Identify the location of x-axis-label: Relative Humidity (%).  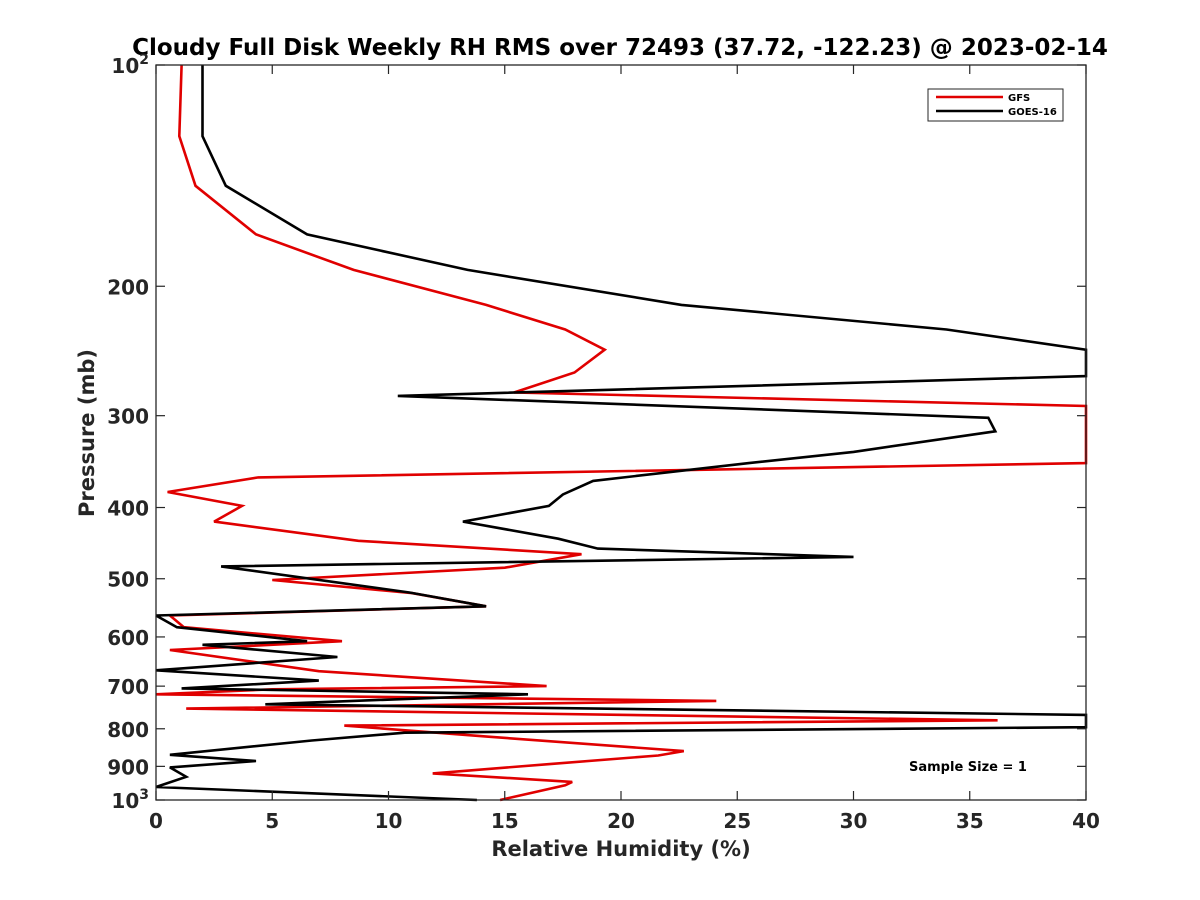
(620, 849).